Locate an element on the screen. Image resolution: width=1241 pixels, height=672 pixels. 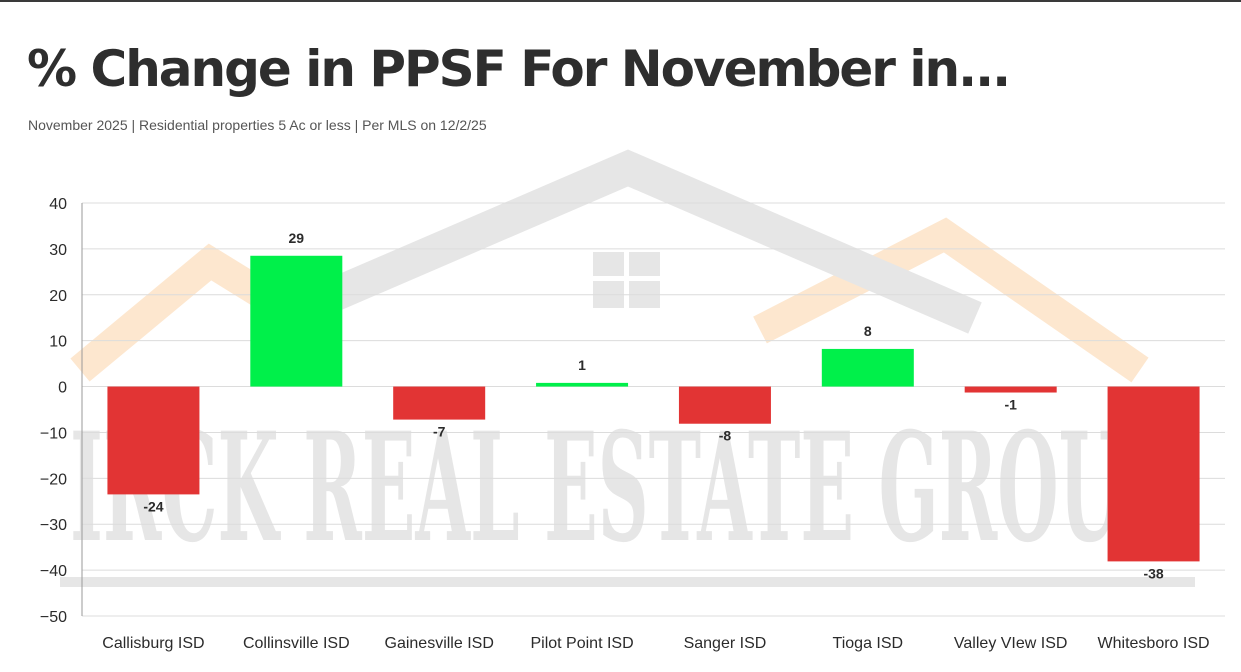
x-tick-label: Pilot Point ISD is located at coordinates (581, 643).